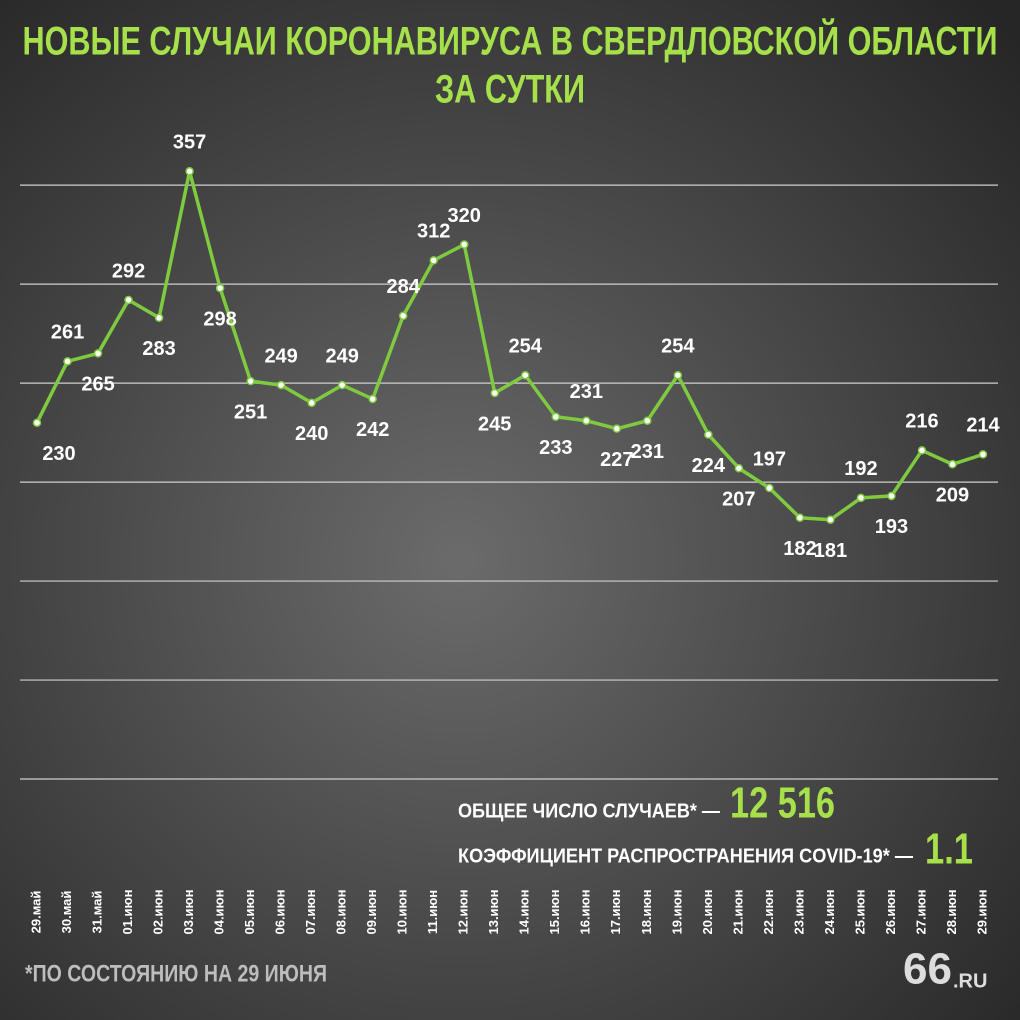  What do you see at coordinates (890, 911) in the screenshot?
I see `x-tick-label: 26.июн` at bounding box center [890, 911].